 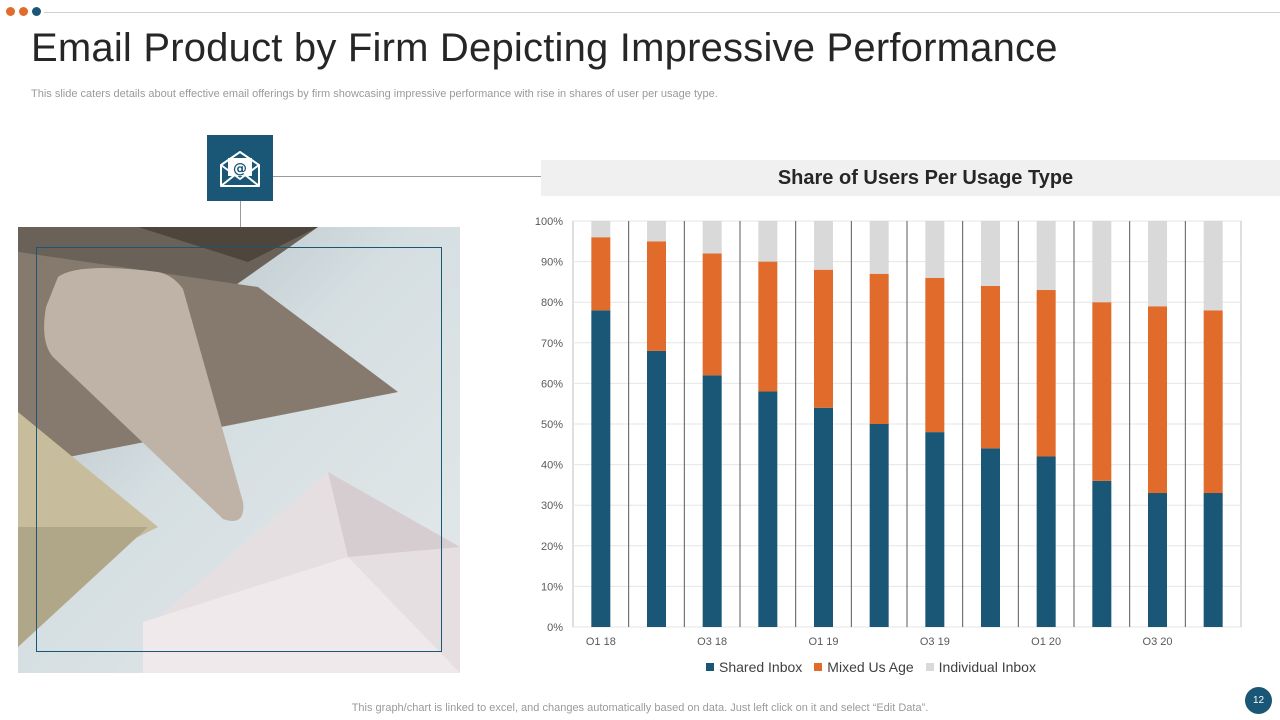 I want to click on chart-title-bar: Share of Users Per Usage Type, so click(x=910, y=178).